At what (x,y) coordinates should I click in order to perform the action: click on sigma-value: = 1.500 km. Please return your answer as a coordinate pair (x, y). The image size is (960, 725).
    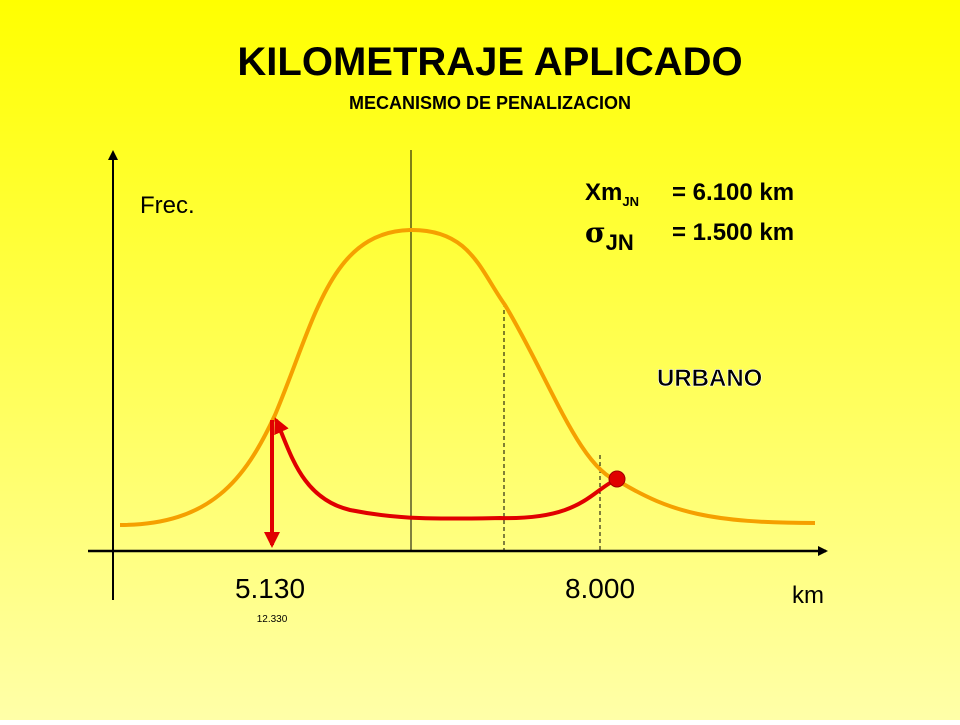
    Looking at the image, I should click on (733, 232).